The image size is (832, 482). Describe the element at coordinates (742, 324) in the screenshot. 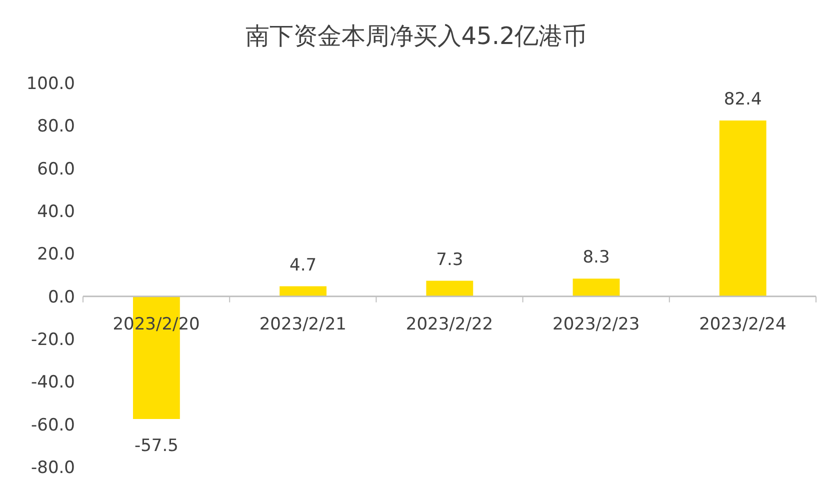

I see `x-tick-label: 2023/2/24` at that location.